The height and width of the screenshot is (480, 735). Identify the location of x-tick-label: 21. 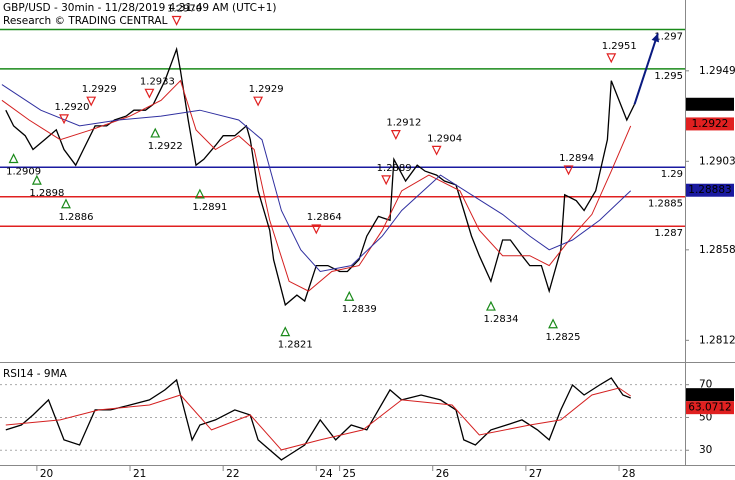
(139, 474).